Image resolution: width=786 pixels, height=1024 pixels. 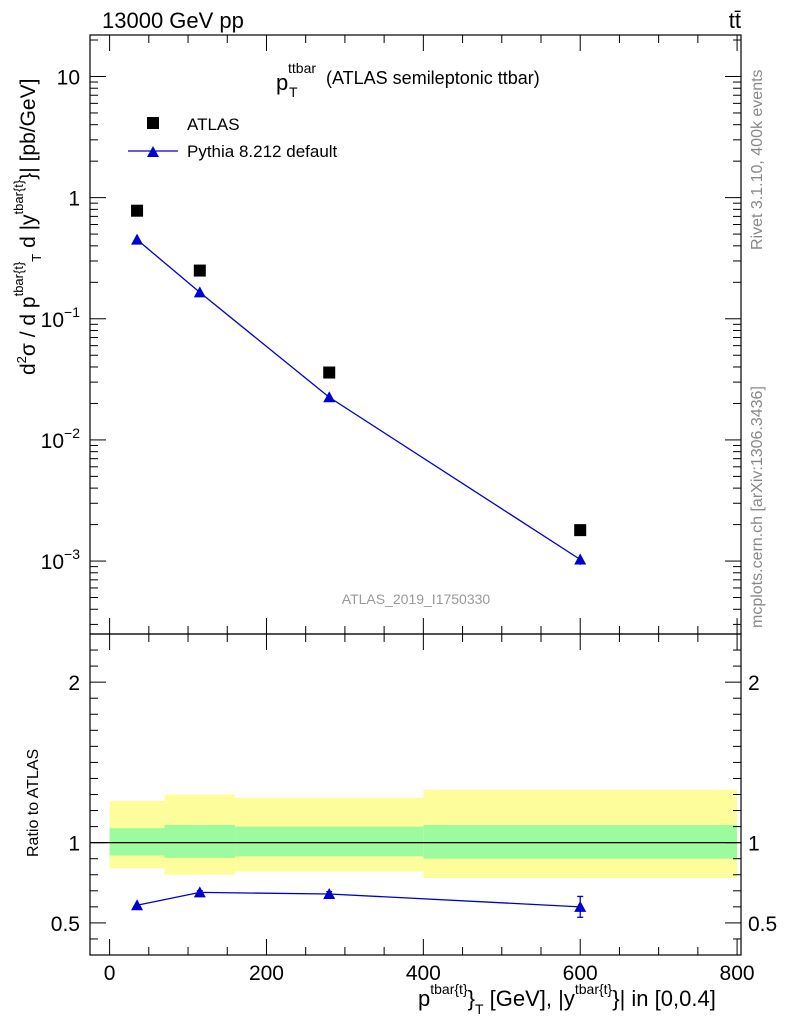 What do you see at coordinates (61, 318) in the screenshot?
I see `y-tick-label: 10⁻¹` at bounding box center [61, 318].